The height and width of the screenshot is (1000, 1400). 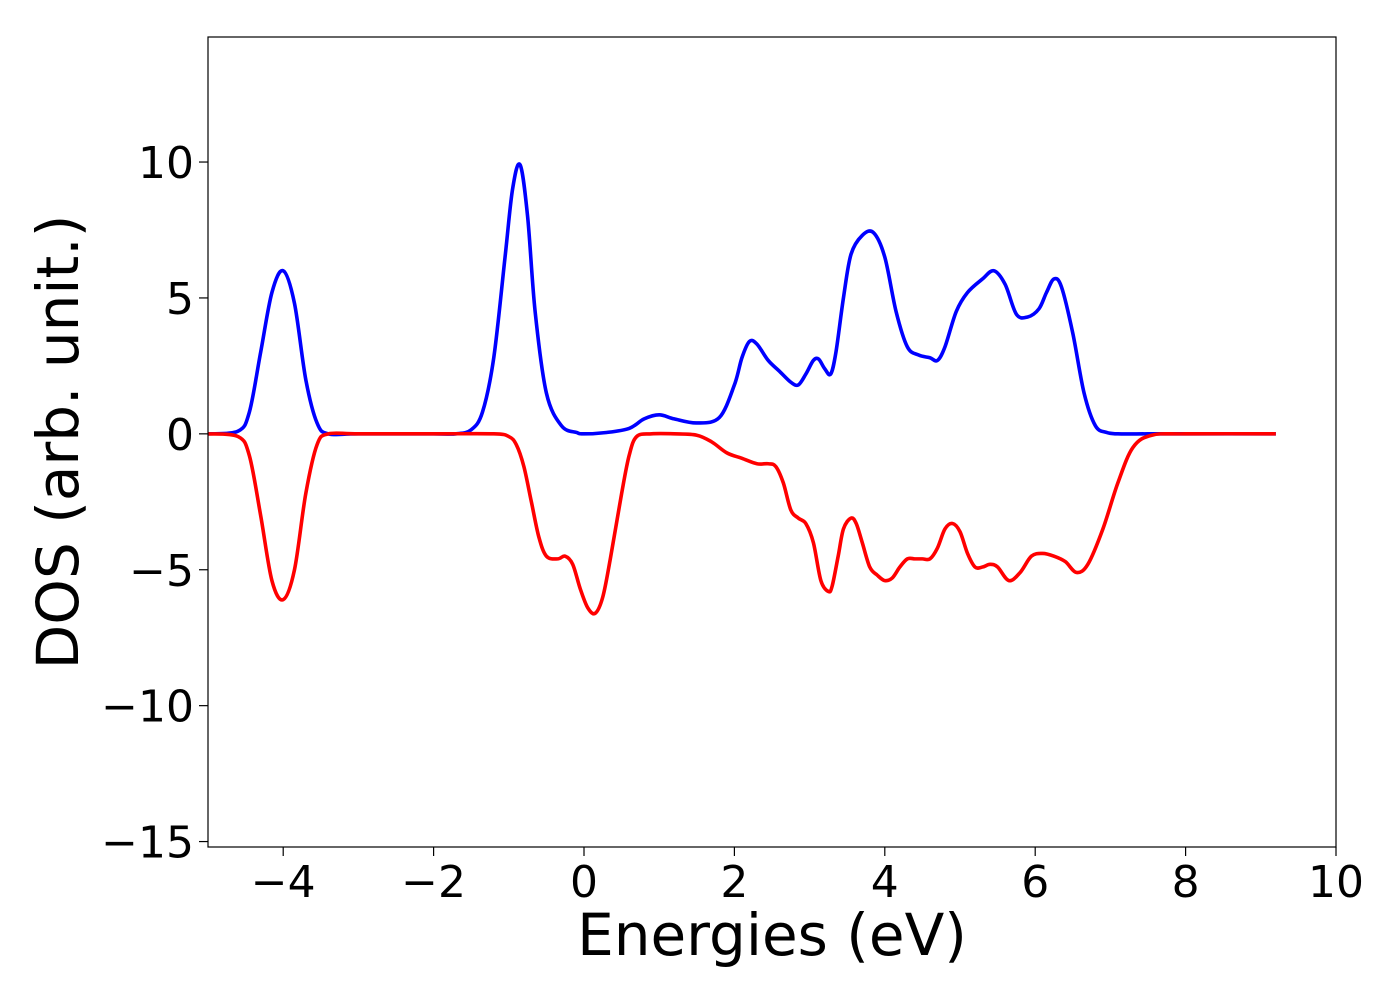 I want to click on x-tick-label: 10, so click(x=1336, y=882).